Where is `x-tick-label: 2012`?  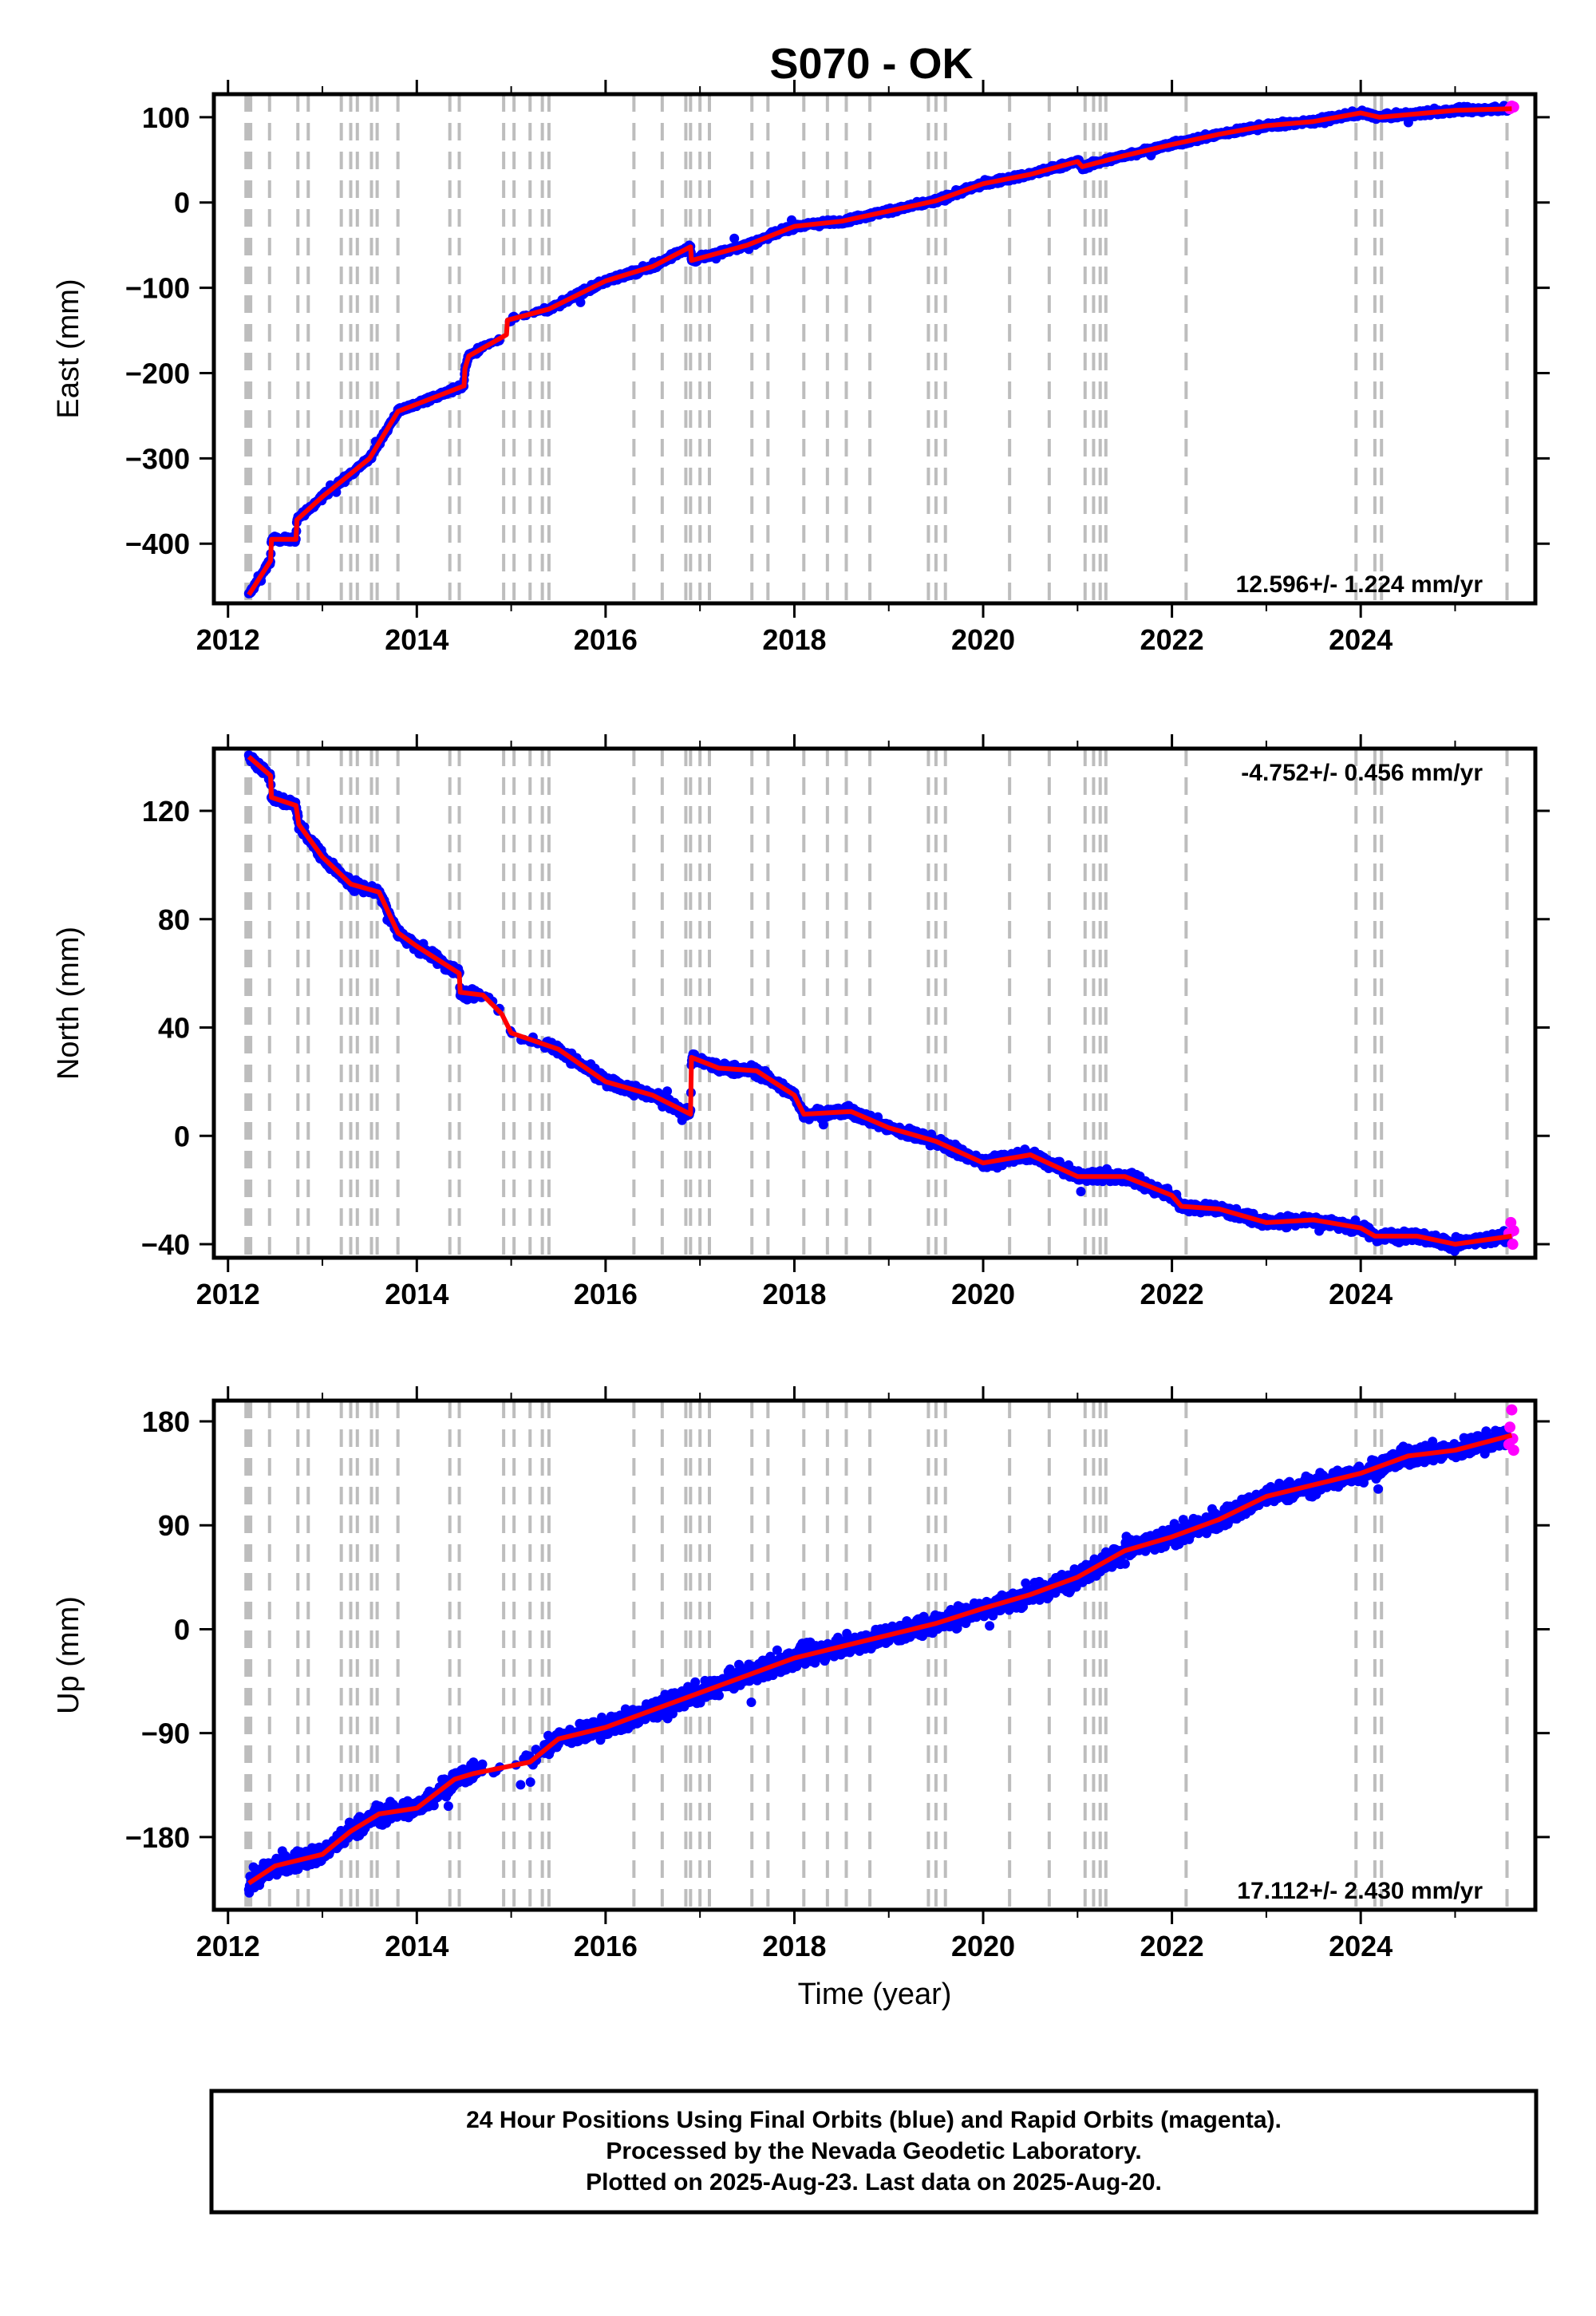
x-tick-label: 2012 is located at coordinates (228, 639).